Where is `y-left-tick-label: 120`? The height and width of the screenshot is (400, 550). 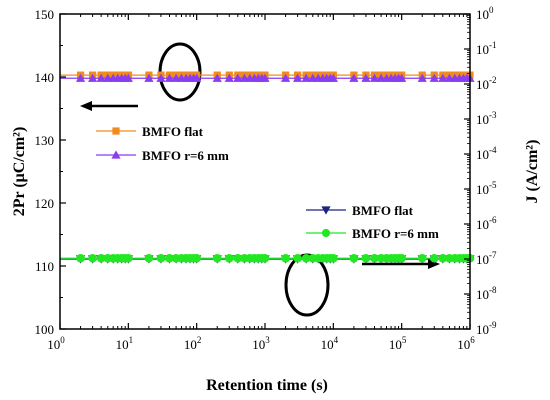
y-left-tick-label: 120 is located at coordinates (45, 203).